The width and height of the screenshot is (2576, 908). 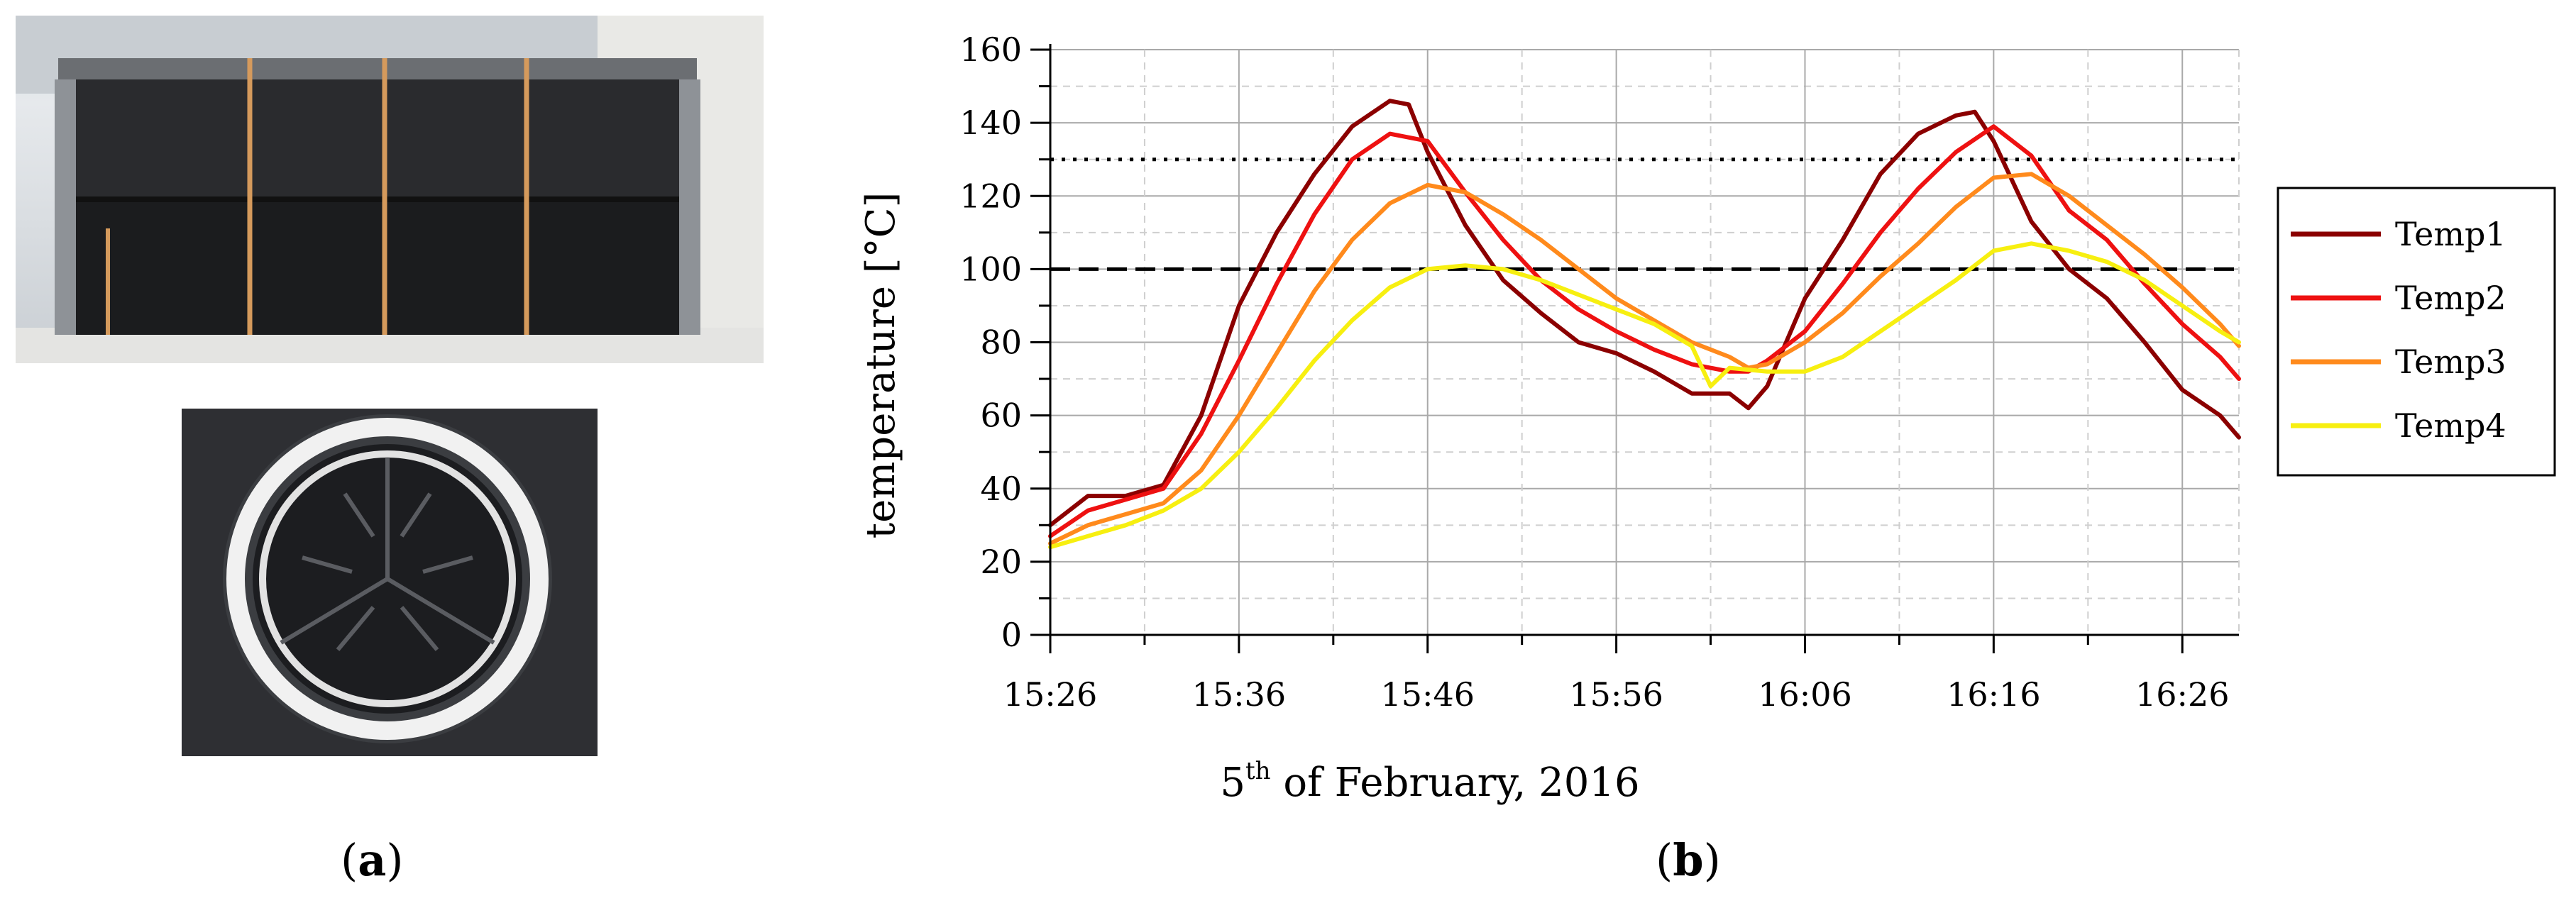 What do you see at coordinates (2450, 298) in the screenshot?
I see `legend-label-temp2: Temp2` at bounding box center [2450, 298].